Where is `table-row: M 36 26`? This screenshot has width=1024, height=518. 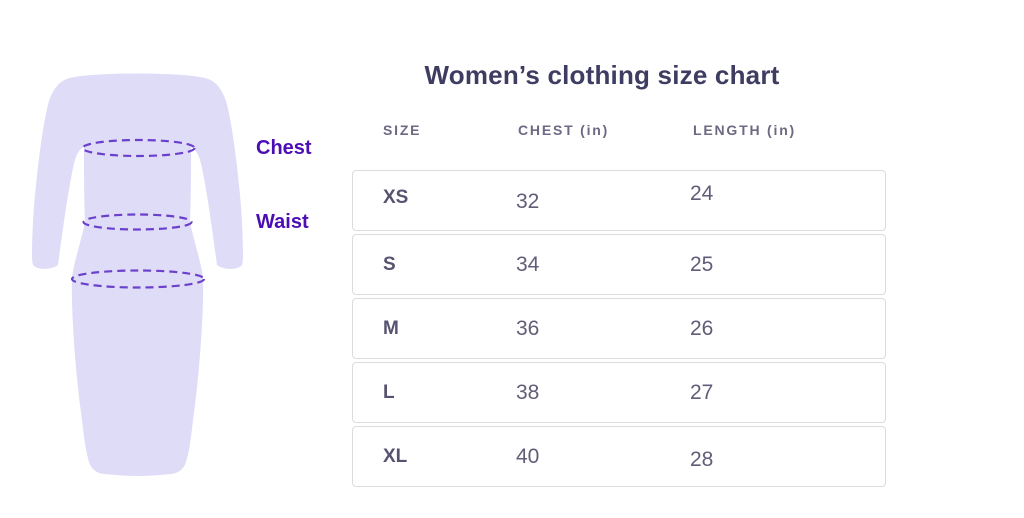
table-row: M 36 26 is located at coordinates (619, 328).